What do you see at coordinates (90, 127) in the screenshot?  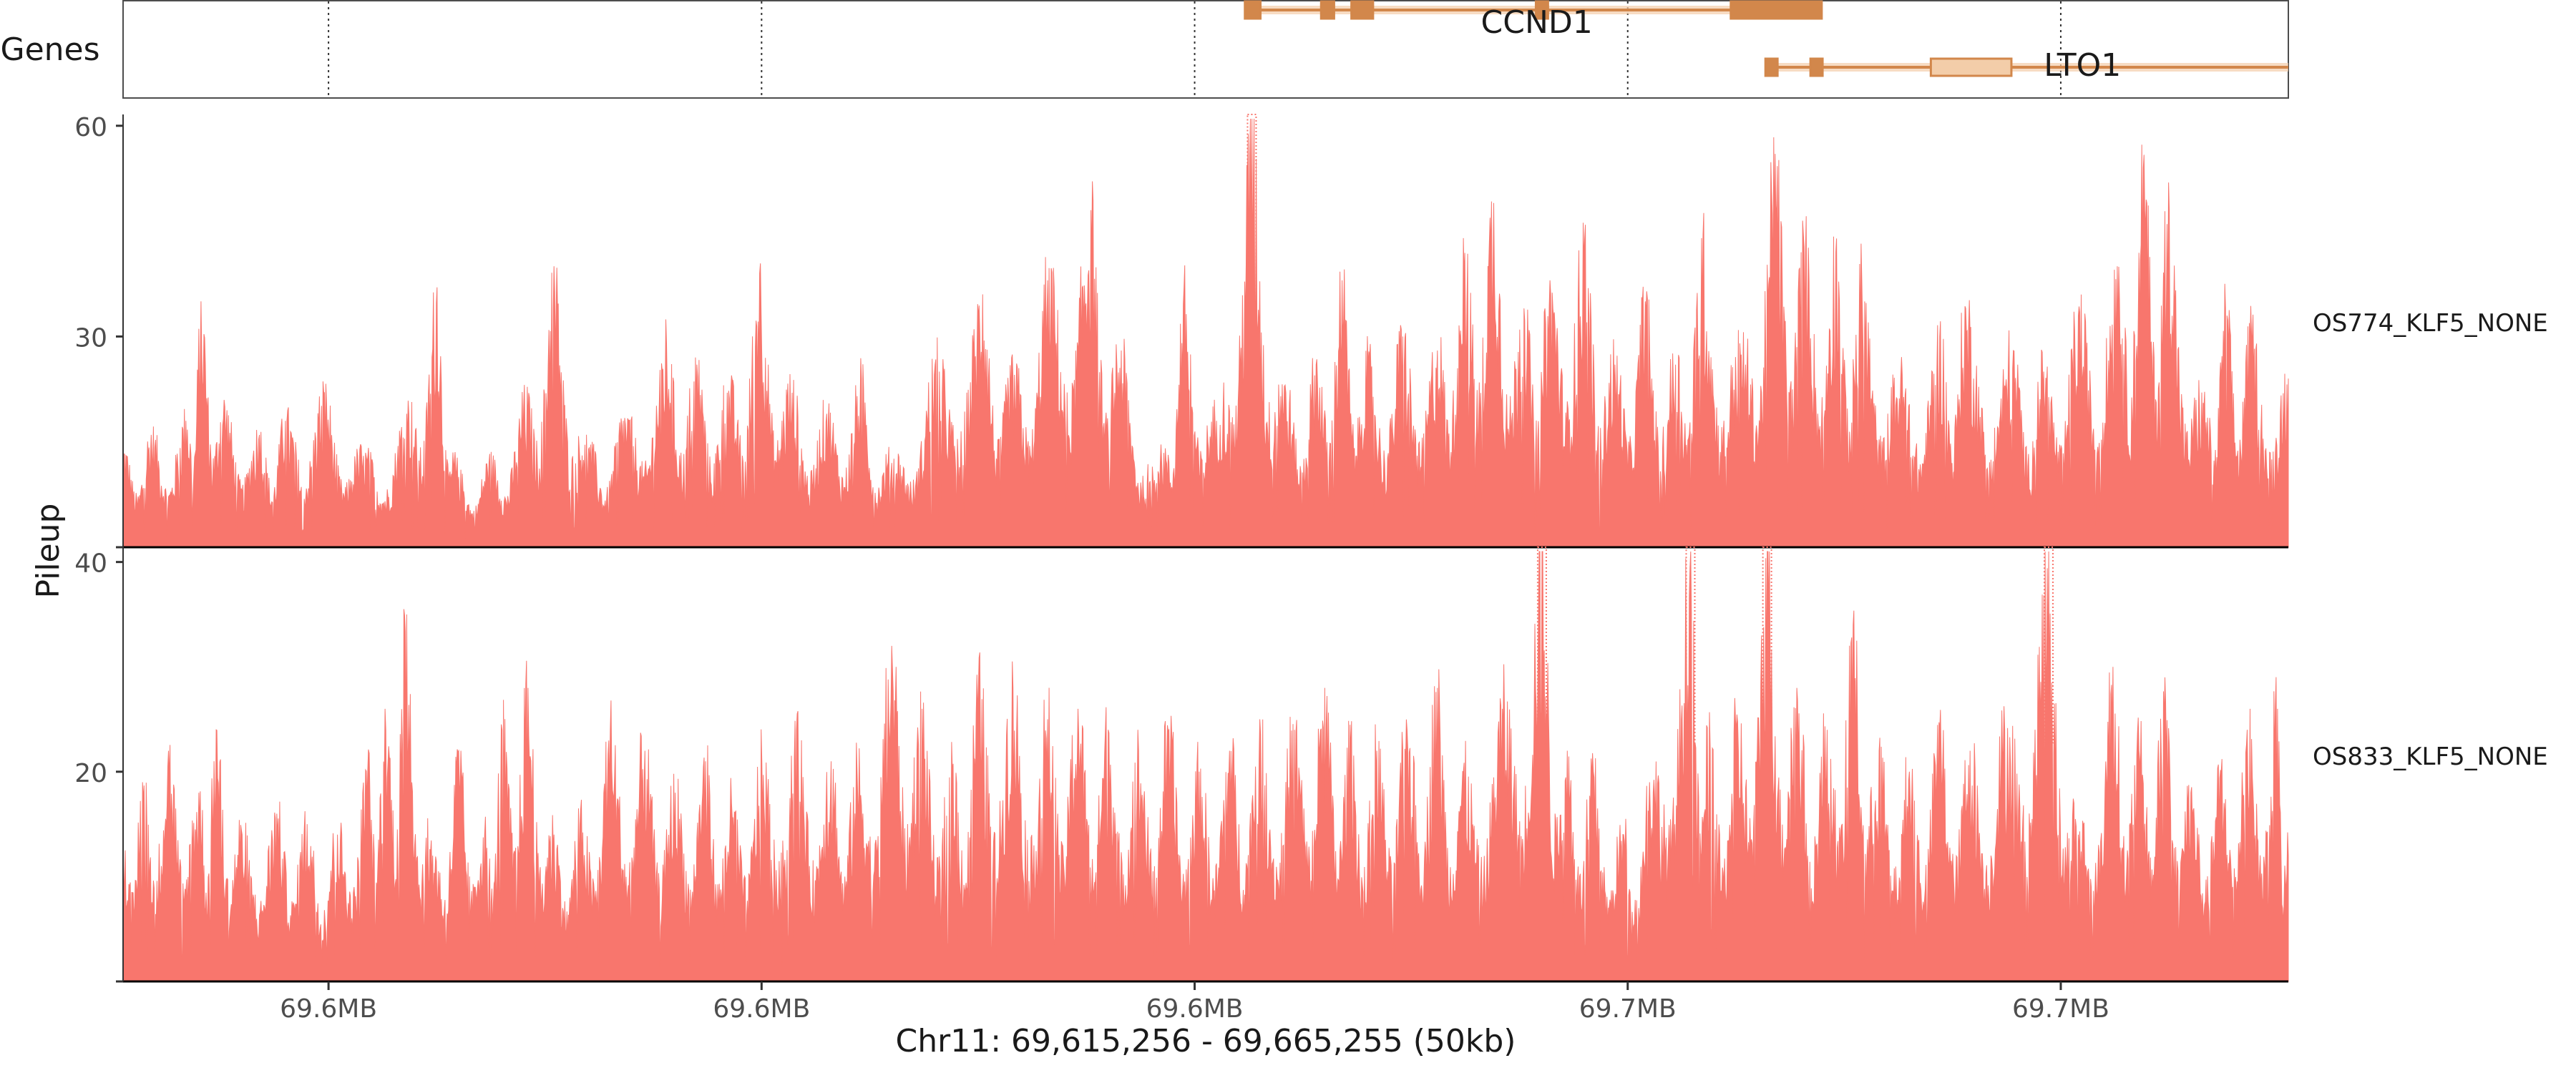 I see `y-tick-label-0-1: 60` at bounding box center [90, 127].